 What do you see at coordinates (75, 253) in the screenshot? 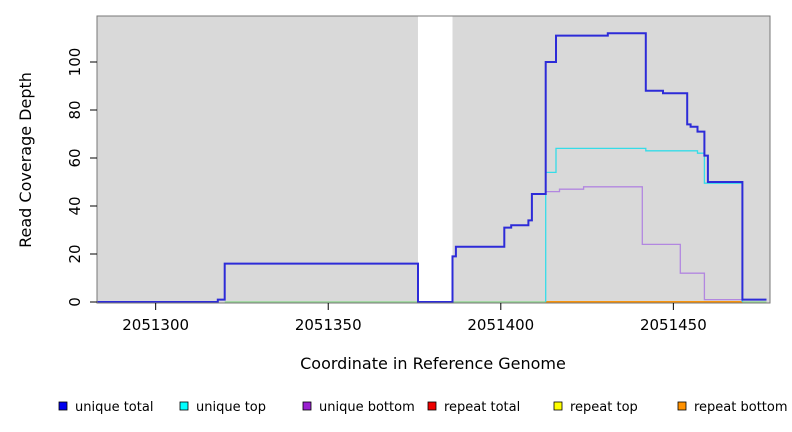
I see `y-tick-label: 20` at bounding box center [75, 253].